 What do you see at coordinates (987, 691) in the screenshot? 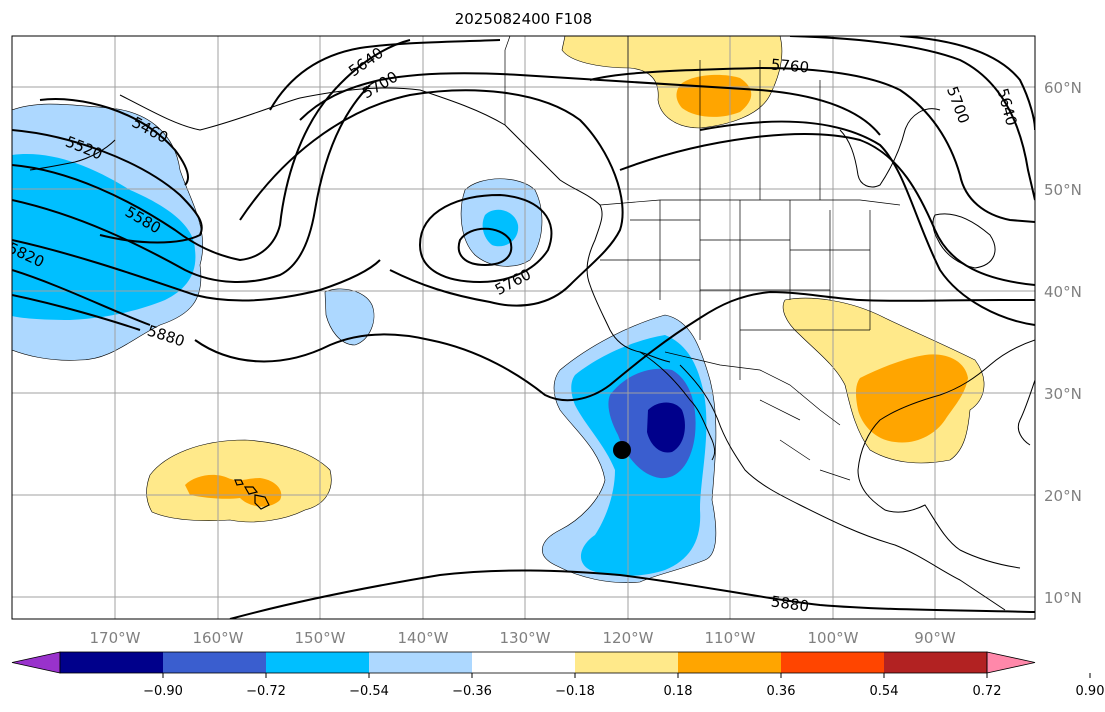
I see `colorbar-tick-label: 0.72` at bounding box center [987, 691].